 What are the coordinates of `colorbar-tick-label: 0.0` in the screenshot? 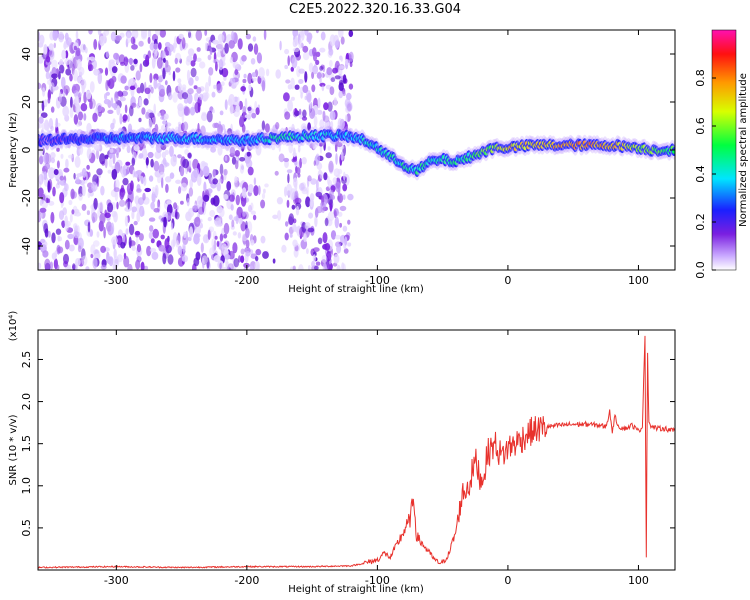 It's located at (700, 270).